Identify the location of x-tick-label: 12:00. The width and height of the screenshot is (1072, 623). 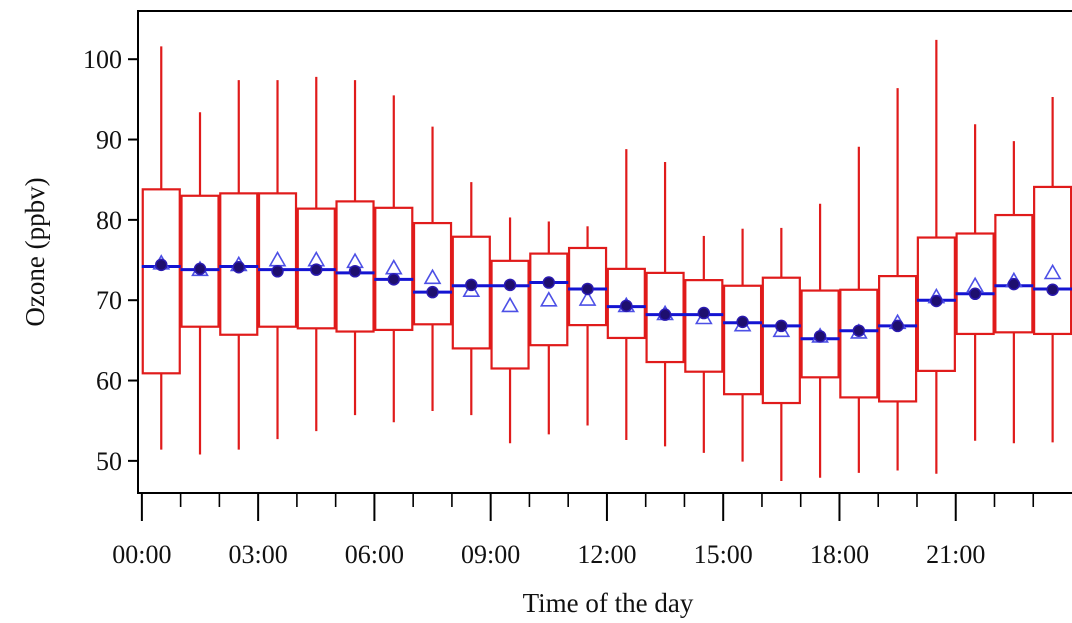
(606, 554).